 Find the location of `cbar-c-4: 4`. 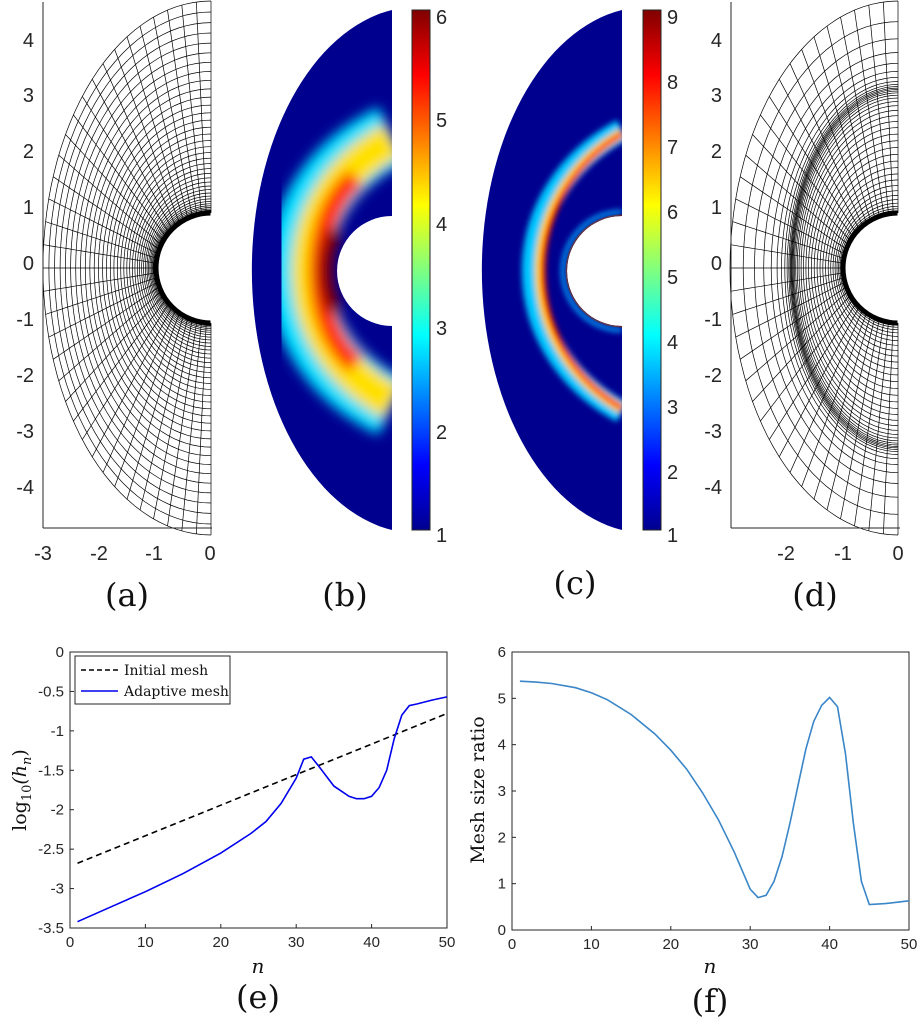

cbar-c-4: 4 is located at coordinates (672, 343).